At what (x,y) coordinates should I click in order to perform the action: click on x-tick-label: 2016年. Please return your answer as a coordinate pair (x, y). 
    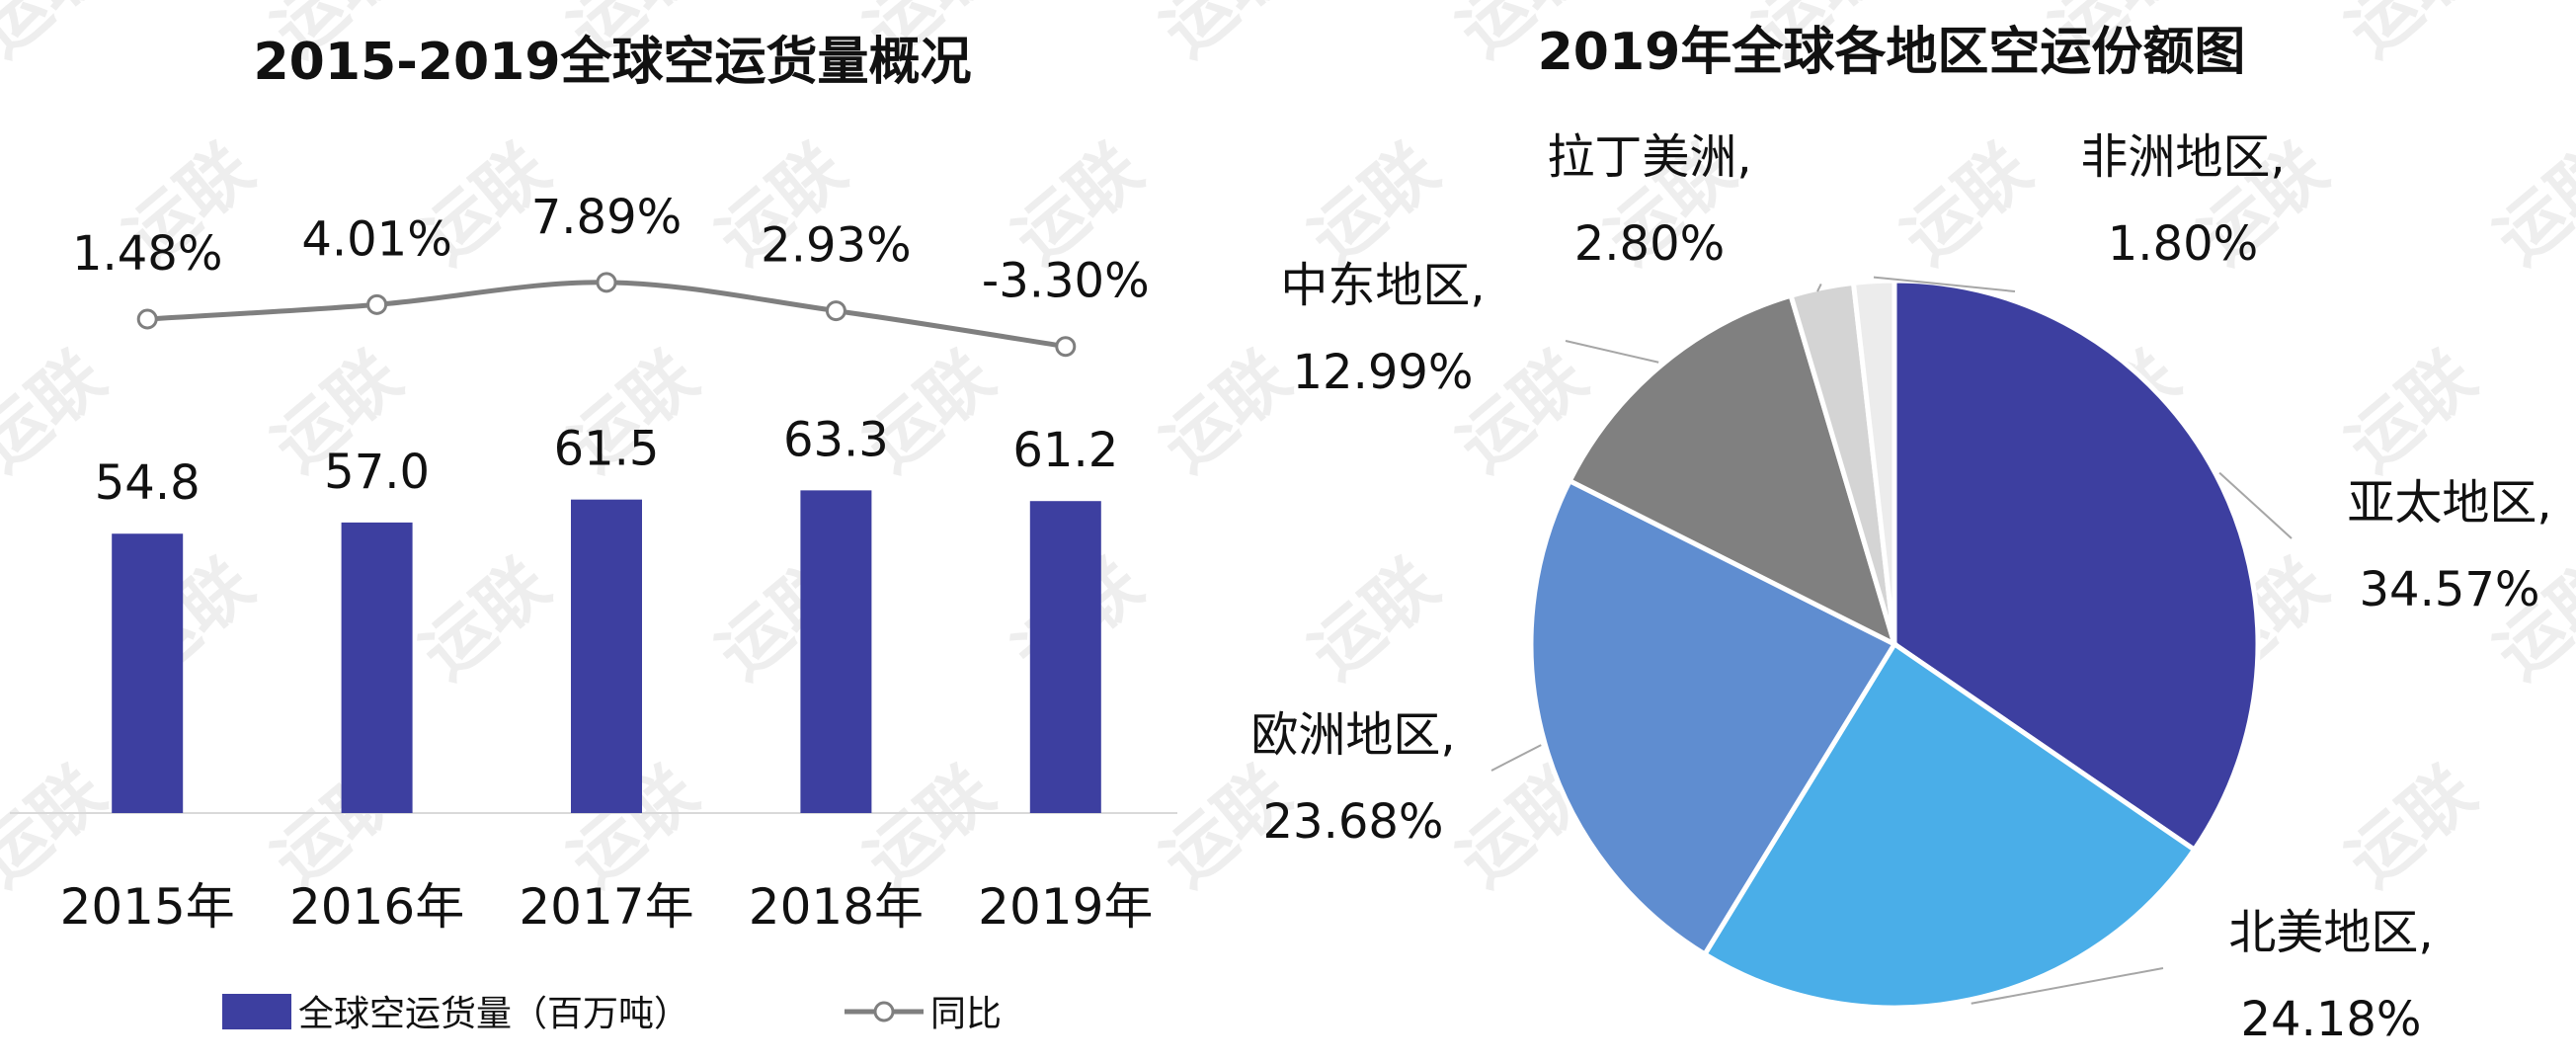
    Looking at the image, I should click on (376, 907).